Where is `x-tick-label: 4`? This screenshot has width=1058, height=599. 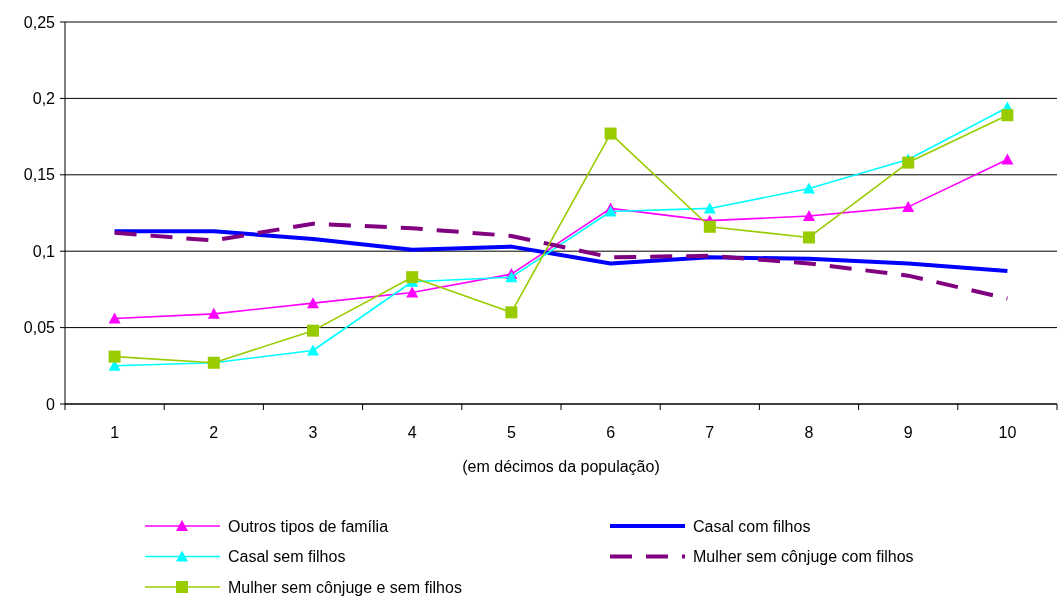
x-tick-label: 4 is located at coordinates (412, 432).